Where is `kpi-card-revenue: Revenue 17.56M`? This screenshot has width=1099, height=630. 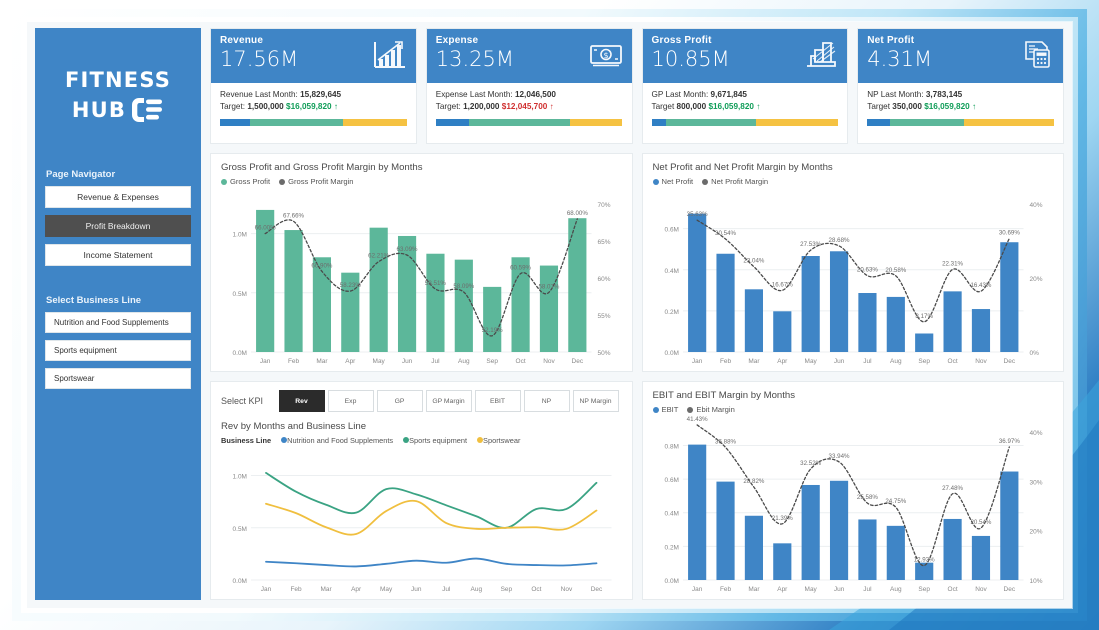 kpi-card-revenue: Revenue 17.56M is located at coordinates (313, 86).